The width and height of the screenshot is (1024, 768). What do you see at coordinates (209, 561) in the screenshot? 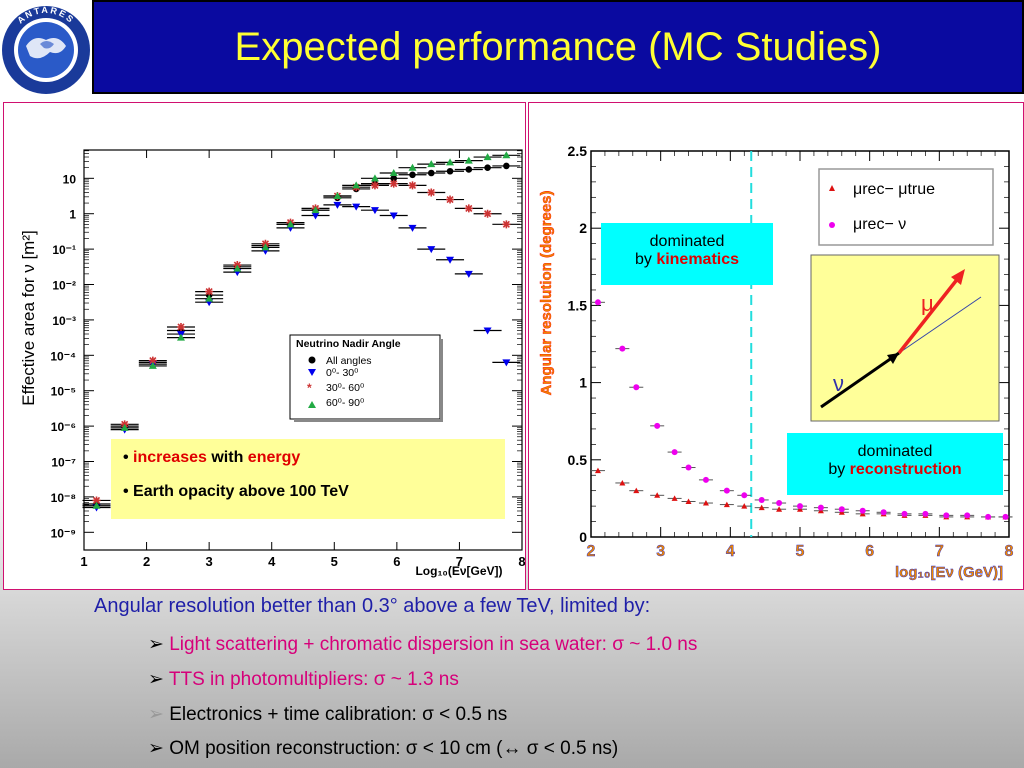
I see `left-x-tick: 3` at bounding box center [209, 561].